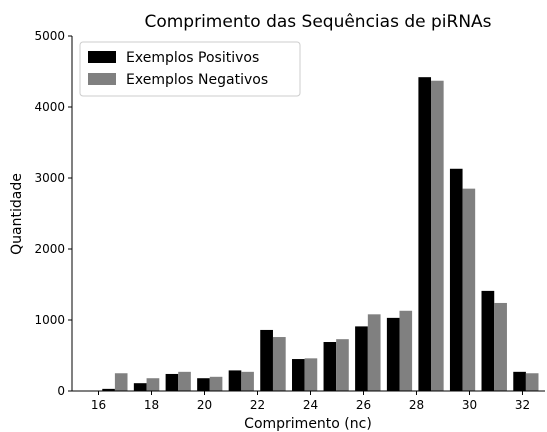 The height and width of the screenshot is (432, 547). I want to click on x-tick-label: 26, so click(363, 405).